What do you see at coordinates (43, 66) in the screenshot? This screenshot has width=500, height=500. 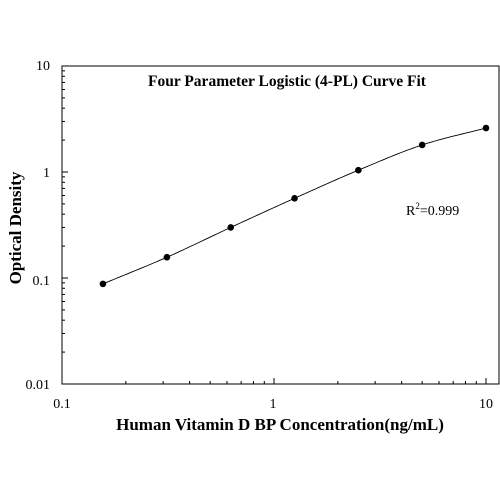 I see `y-tick-label: 10` at bounding box center [43, 66].